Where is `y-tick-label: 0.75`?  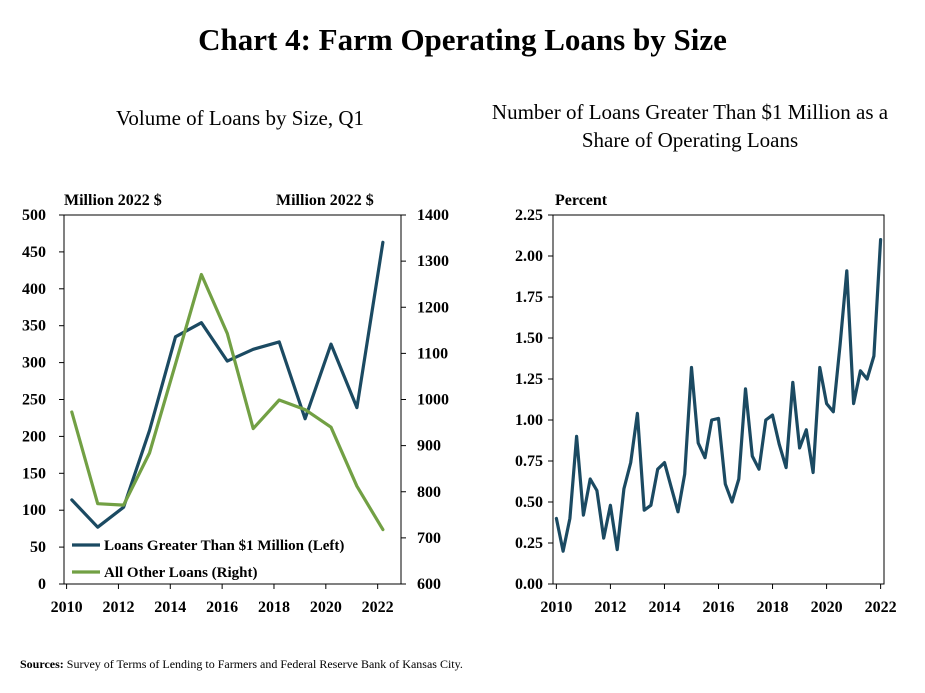
y-tick-label: 0.75 is located at coordinates (529, 461).